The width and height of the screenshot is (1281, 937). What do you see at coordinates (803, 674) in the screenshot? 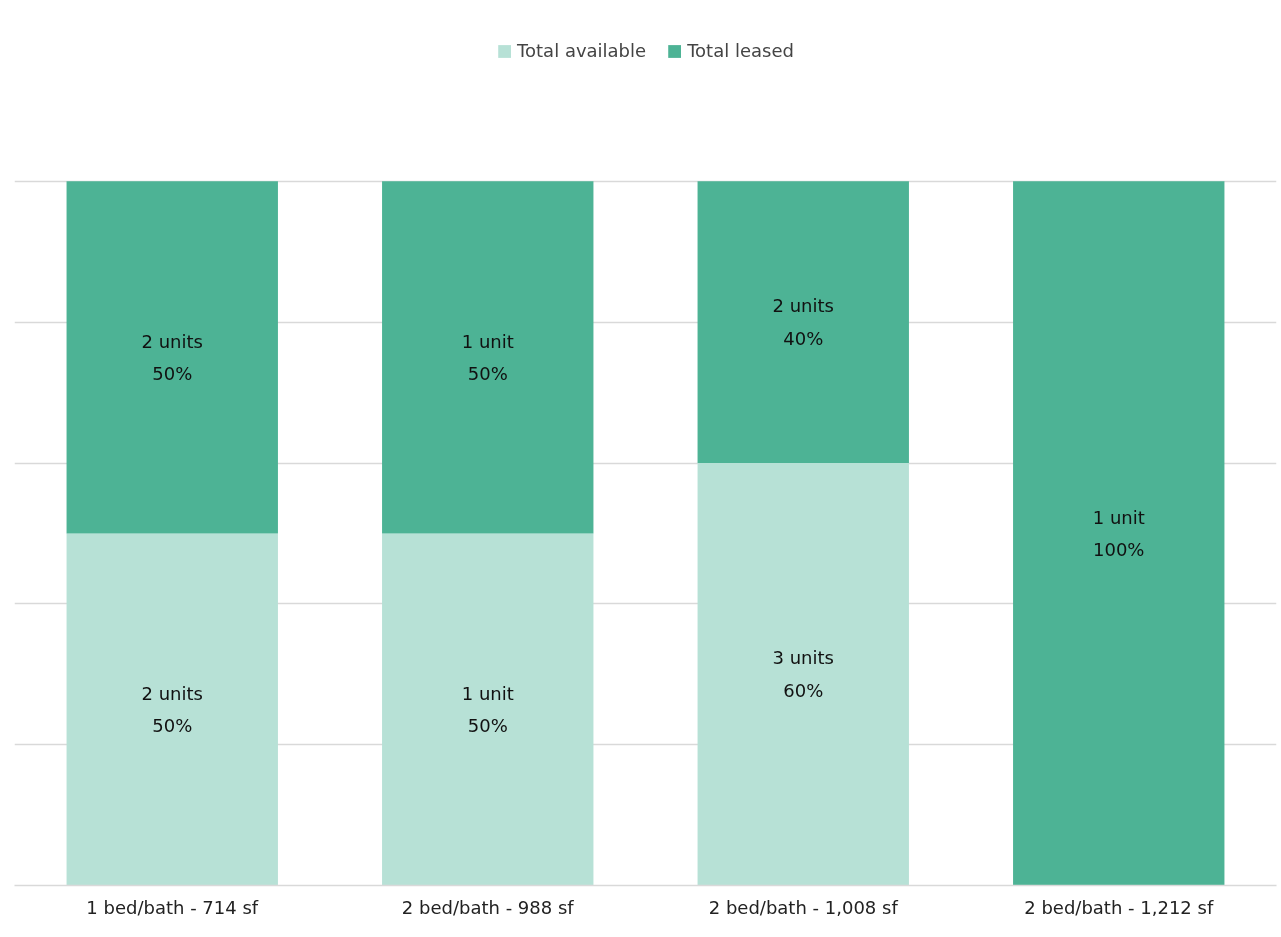
I see `data-label: 3 units 60%` at bounding box center [803, 674].